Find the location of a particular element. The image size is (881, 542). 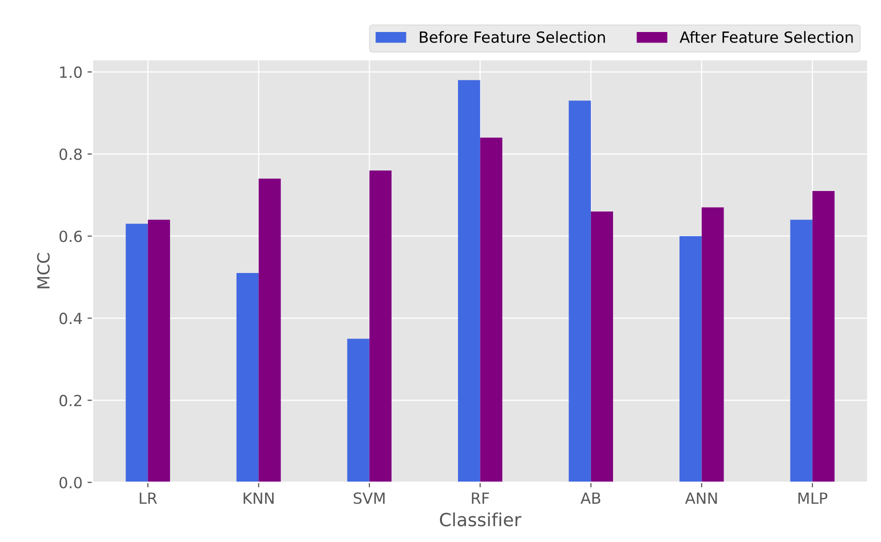

legend-label: Before Feature Selection is located at coordinates (512, 37).